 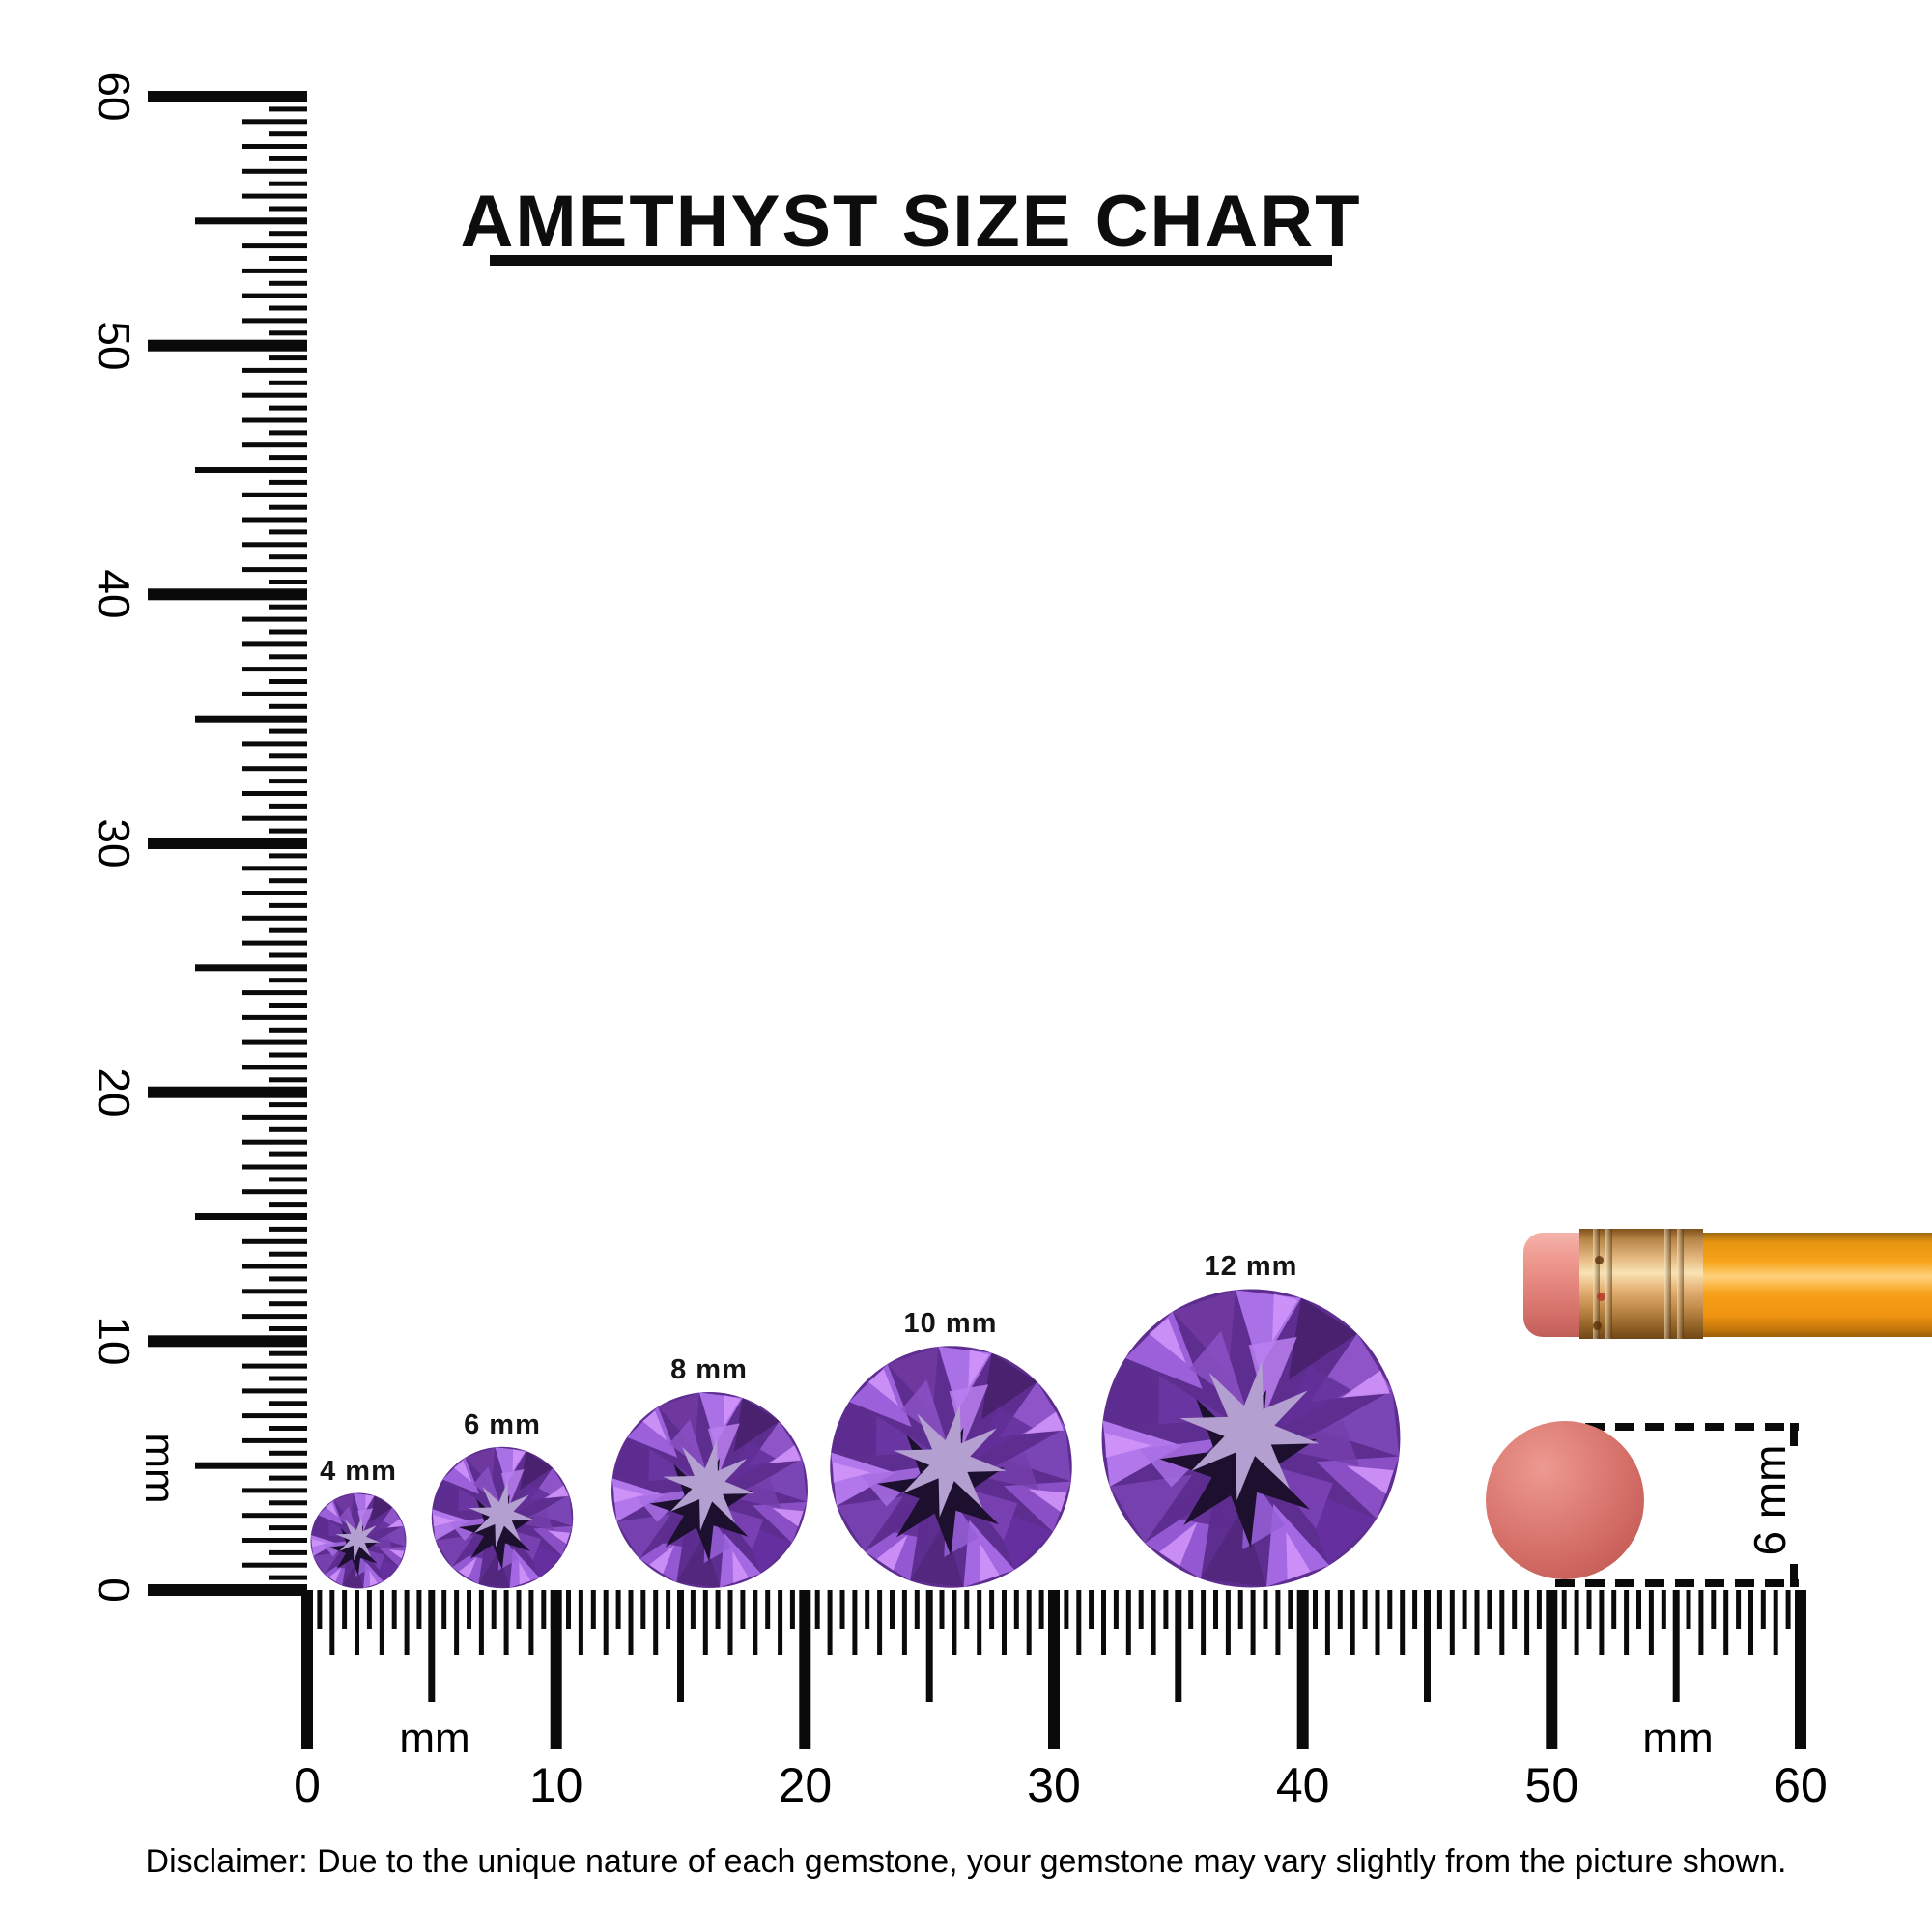 I want to click on dimension-cap-top, so click(x=1794, y=1434).